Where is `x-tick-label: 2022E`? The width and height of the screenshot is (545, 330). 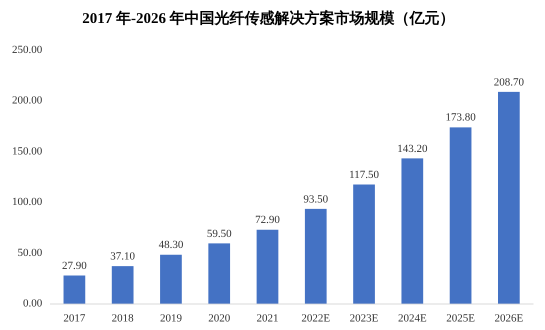
x-tick-label: 2022E is located at coordinates (315, 318).